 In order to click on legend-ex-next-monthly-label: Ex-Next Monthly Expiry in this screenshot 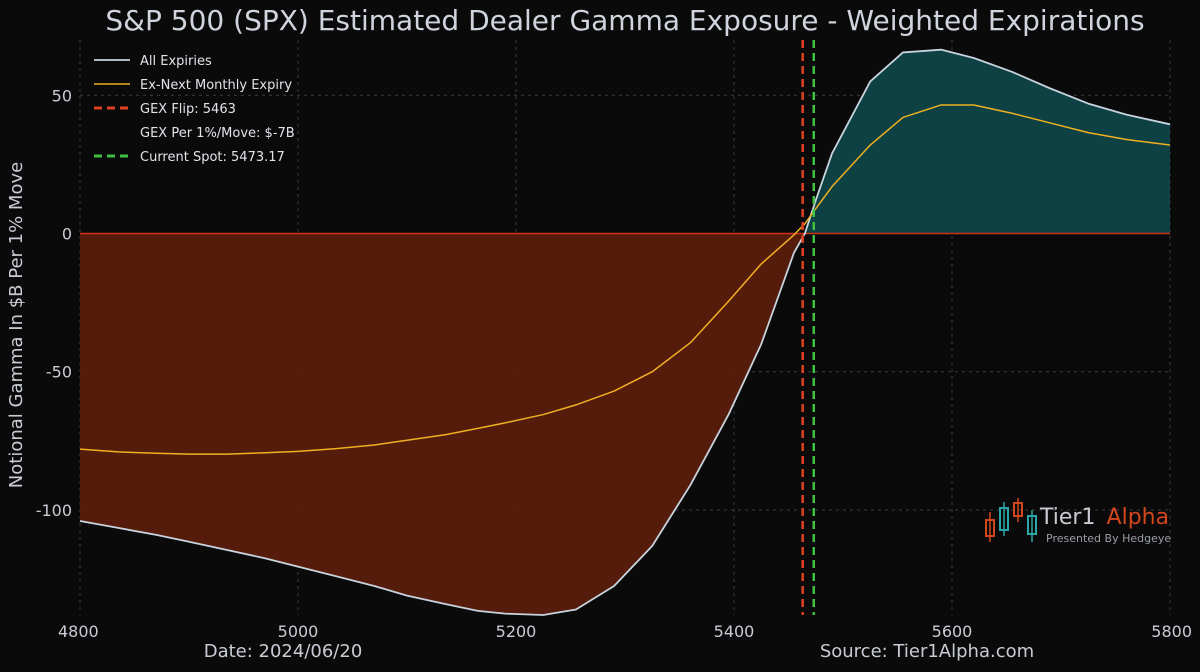, I will do `click(216, 85)`.